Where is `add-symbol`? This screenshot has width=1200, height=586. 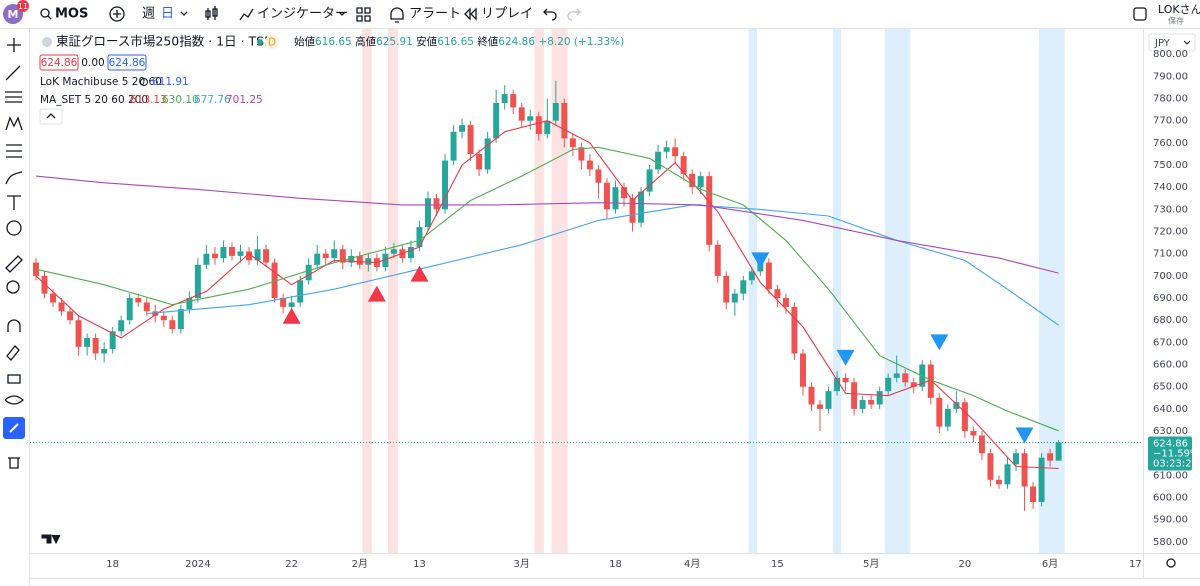
add-symbol is located at coordinates (117, 14).